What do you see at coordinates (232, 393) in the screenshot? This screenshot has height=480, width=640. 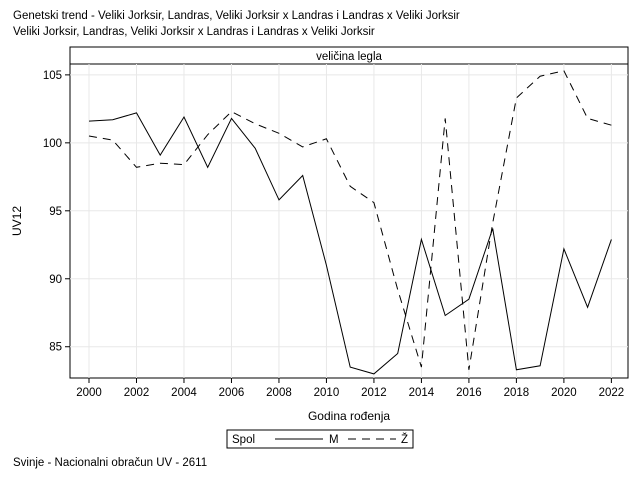 I see `x-tick-label: 2006` at bounding box center [232, 393].